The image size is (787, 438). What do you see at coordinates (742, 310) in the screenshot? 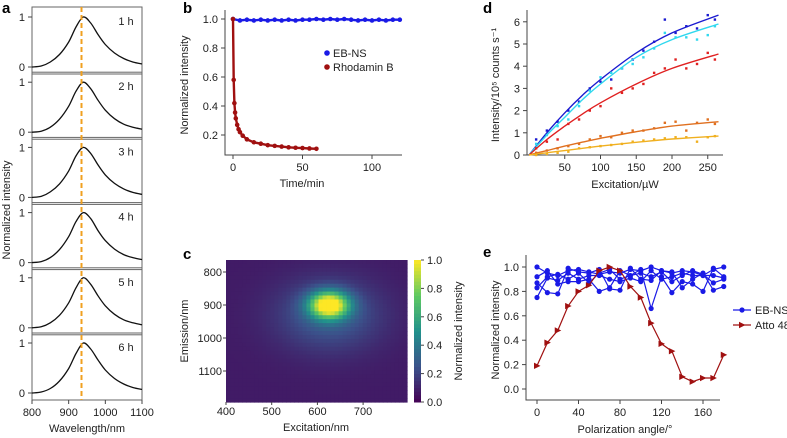
I see `legend-marker` at bounding box center [742, 310].